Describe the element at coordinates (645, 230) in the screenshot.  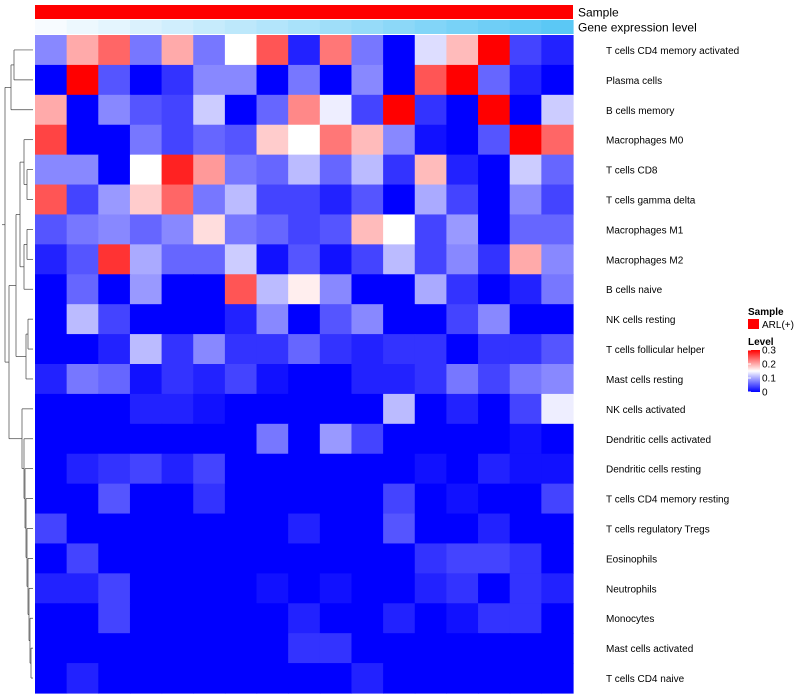
I see `row-label: Macrophages M1` at that location.